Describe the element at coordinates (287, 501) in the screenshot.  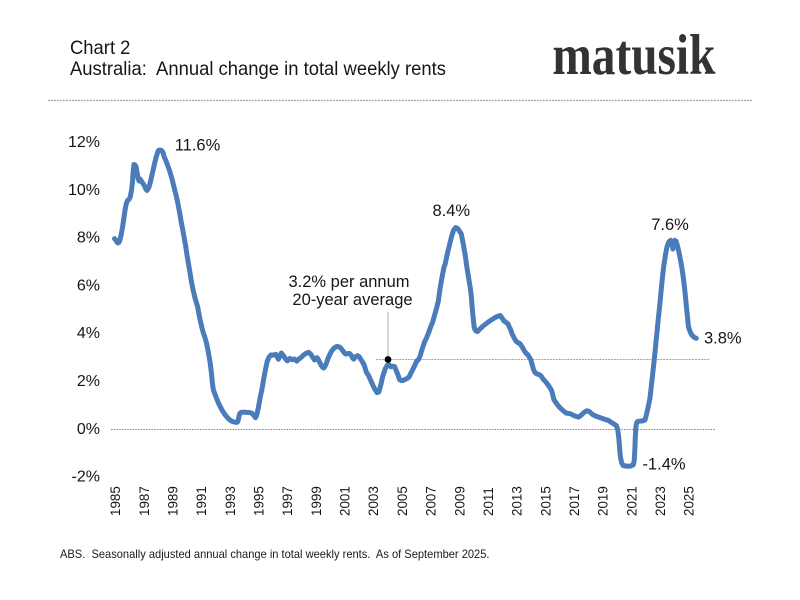
I see `svg-text: 1997` at that location.